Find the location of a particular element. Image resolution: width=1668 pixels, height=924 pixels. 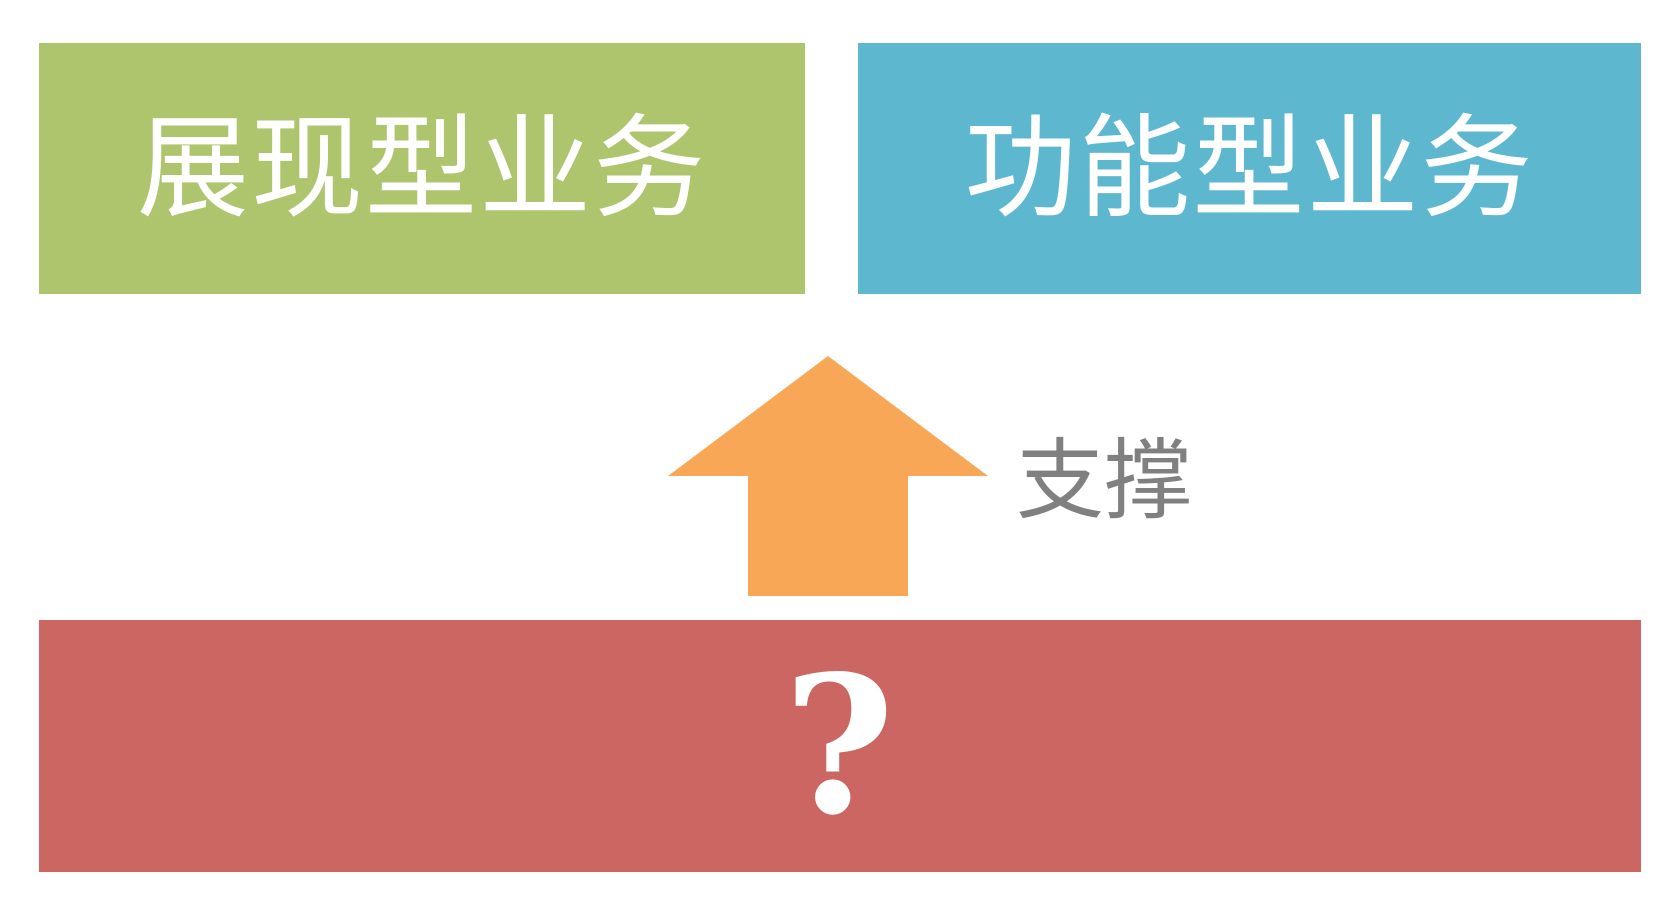

support-arrow-icon is located at coordinates (828, 476).